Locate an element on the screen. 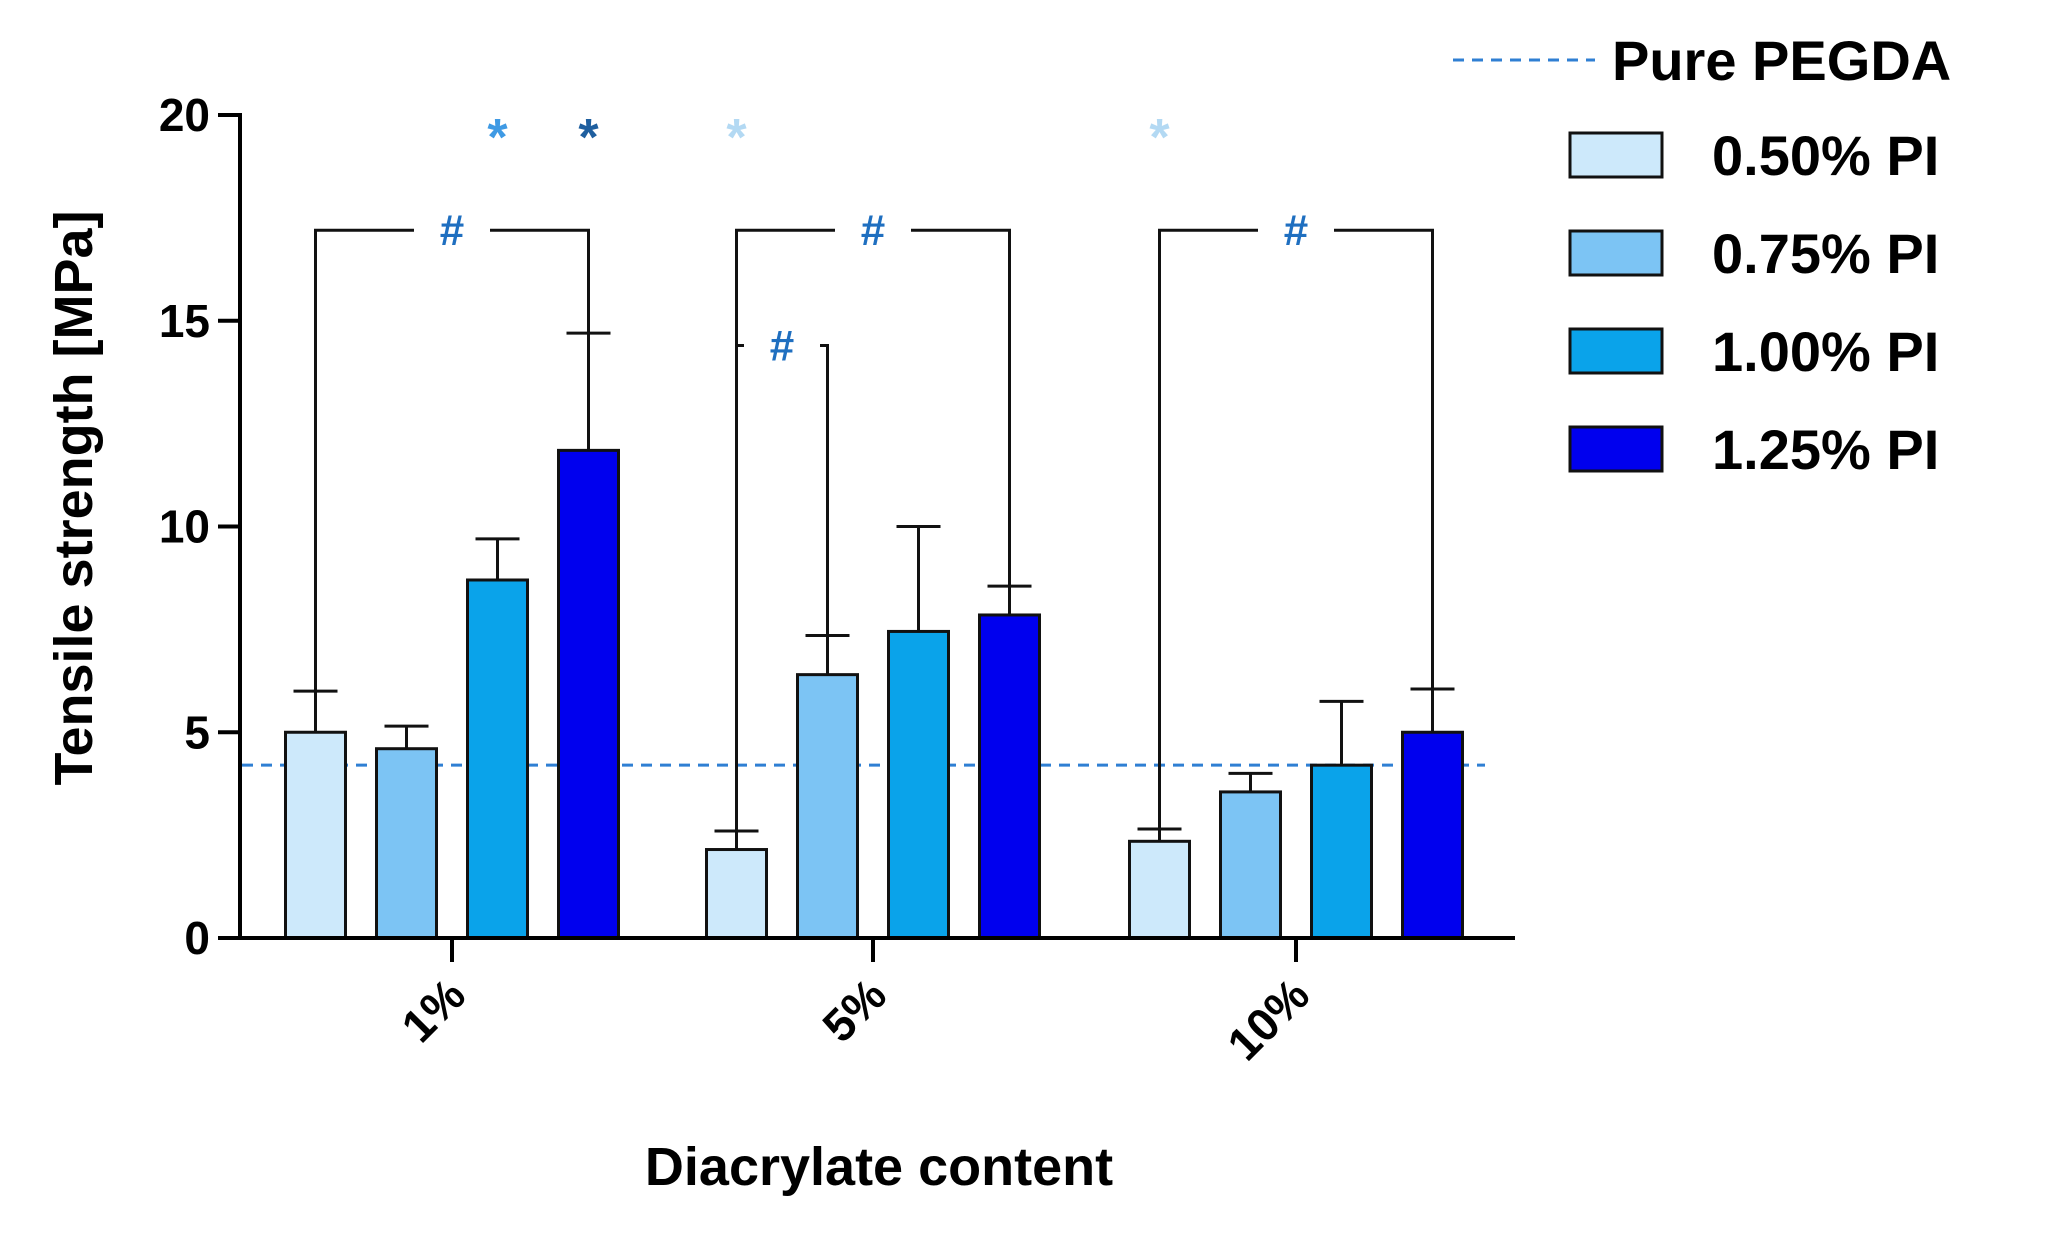 This screenshot has height=1243, width=2049. y-tick-label: 0 is located at coordinates (197, 938).